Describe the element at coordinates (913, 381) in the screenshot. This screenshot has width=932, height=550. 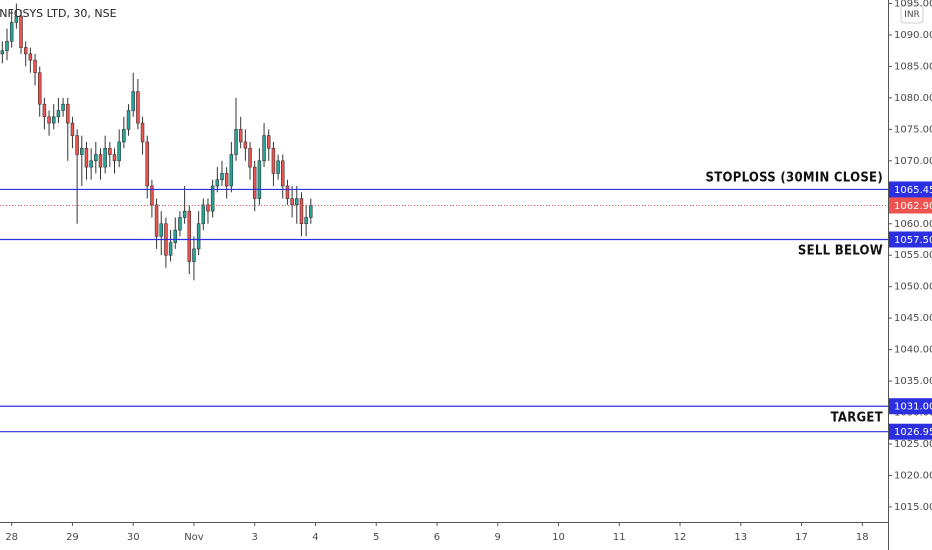
I see `y-tick-label: 1035.00` at that location.